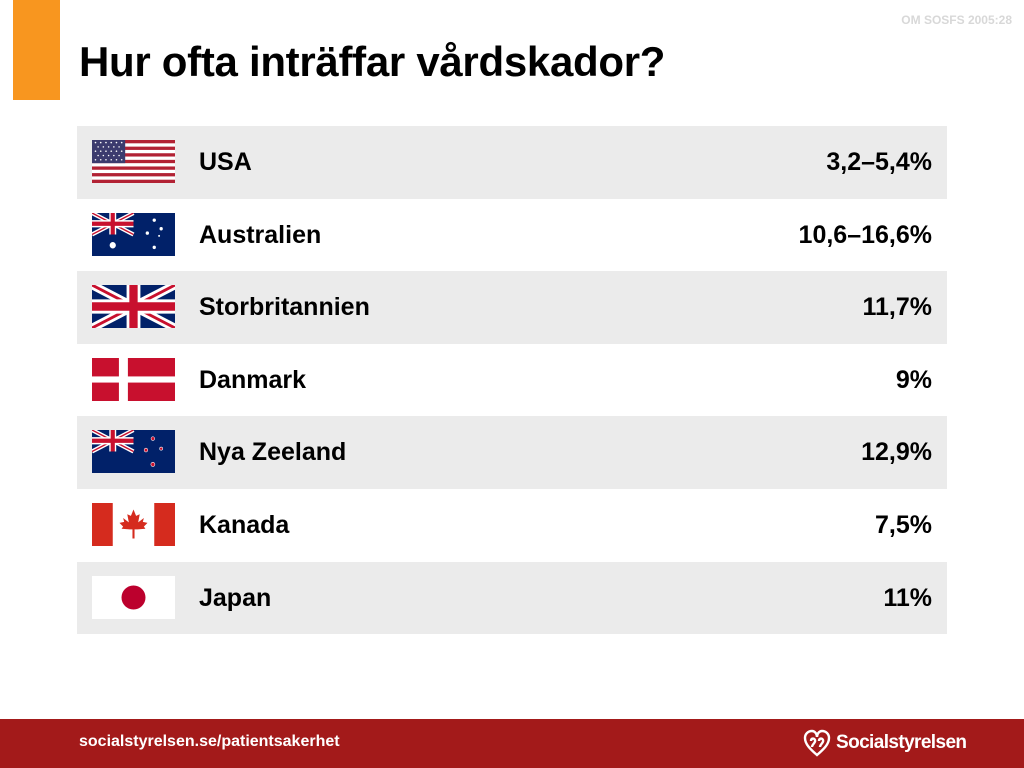 This screenshot has width=1024, height=768. What do you see at coordinates (133, 597) in the screenshot?
I see `japan-flag-icon` at bounding box center [133, 597].